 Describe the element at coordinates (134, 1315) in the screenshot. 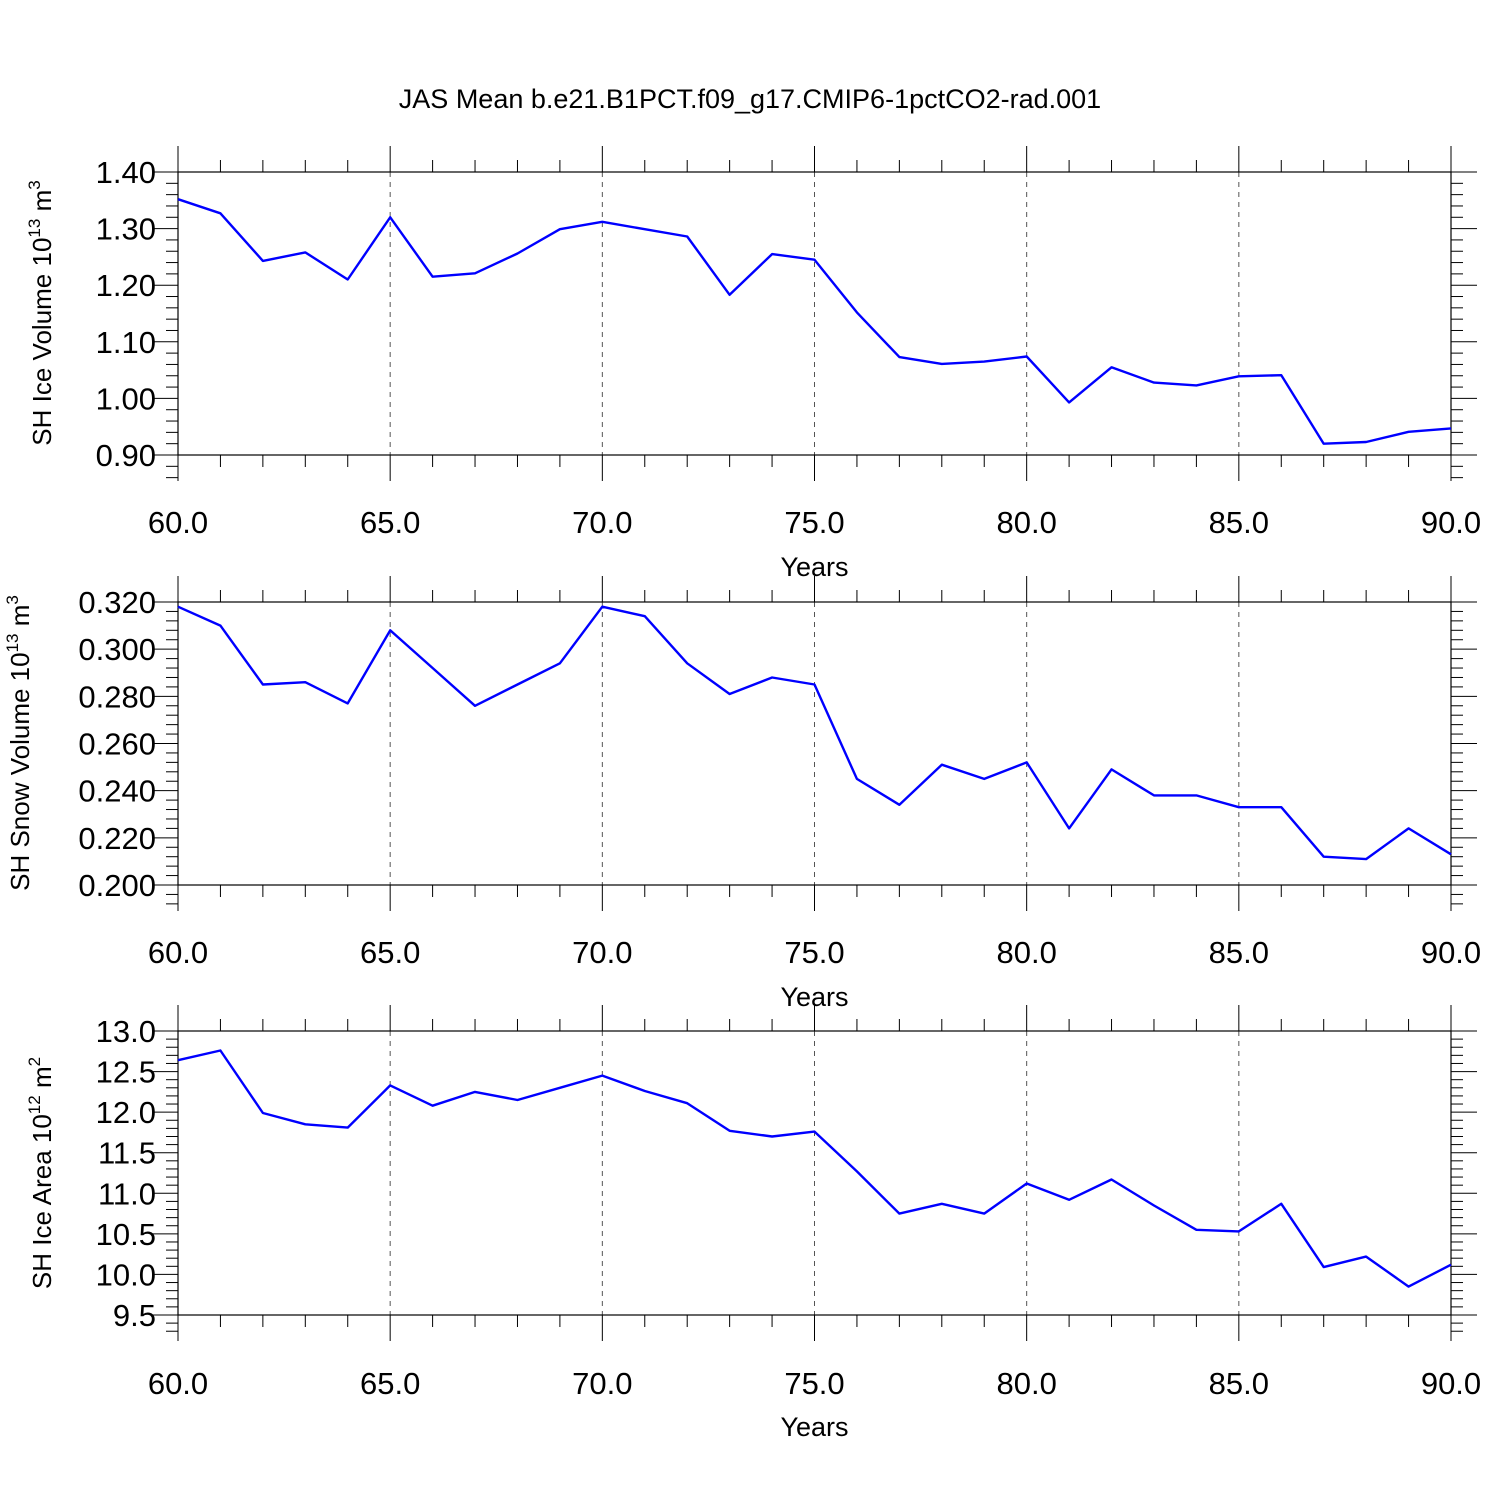

I see `y-tick-label: 9.5` at that location.